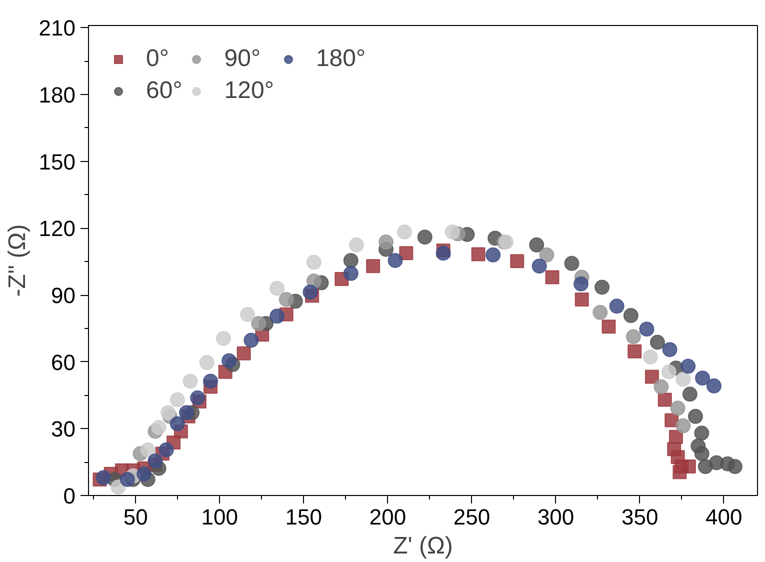 The height and width of the screenshot is (562, 765). What do you see at coordinates (387, 517) in the screenshot?
I see `x-tick-label: 200` at bounding box center [387, 517].